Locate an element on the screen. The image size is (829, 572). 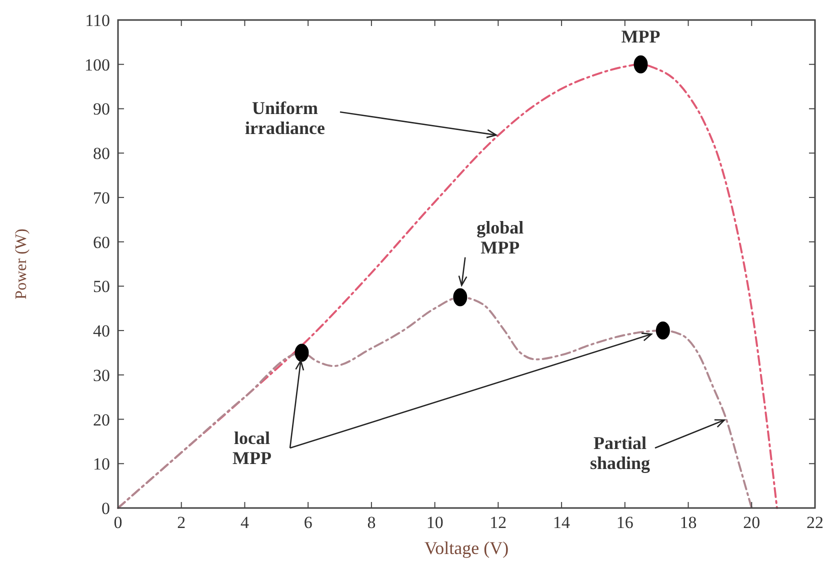
y-tick-label: 20 is located at coordinates (101, 420).